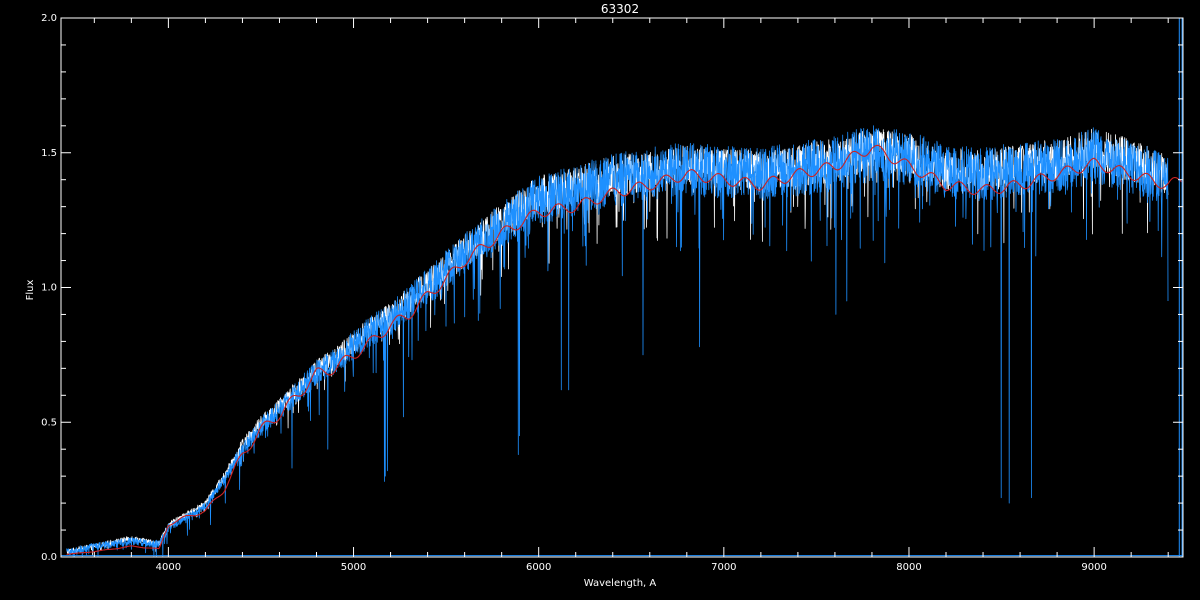  What do you see at coordinates (620, 583) in the screenshot?
I see `x-axis-title: Wavelength, A` at bounding box center [620, 583].